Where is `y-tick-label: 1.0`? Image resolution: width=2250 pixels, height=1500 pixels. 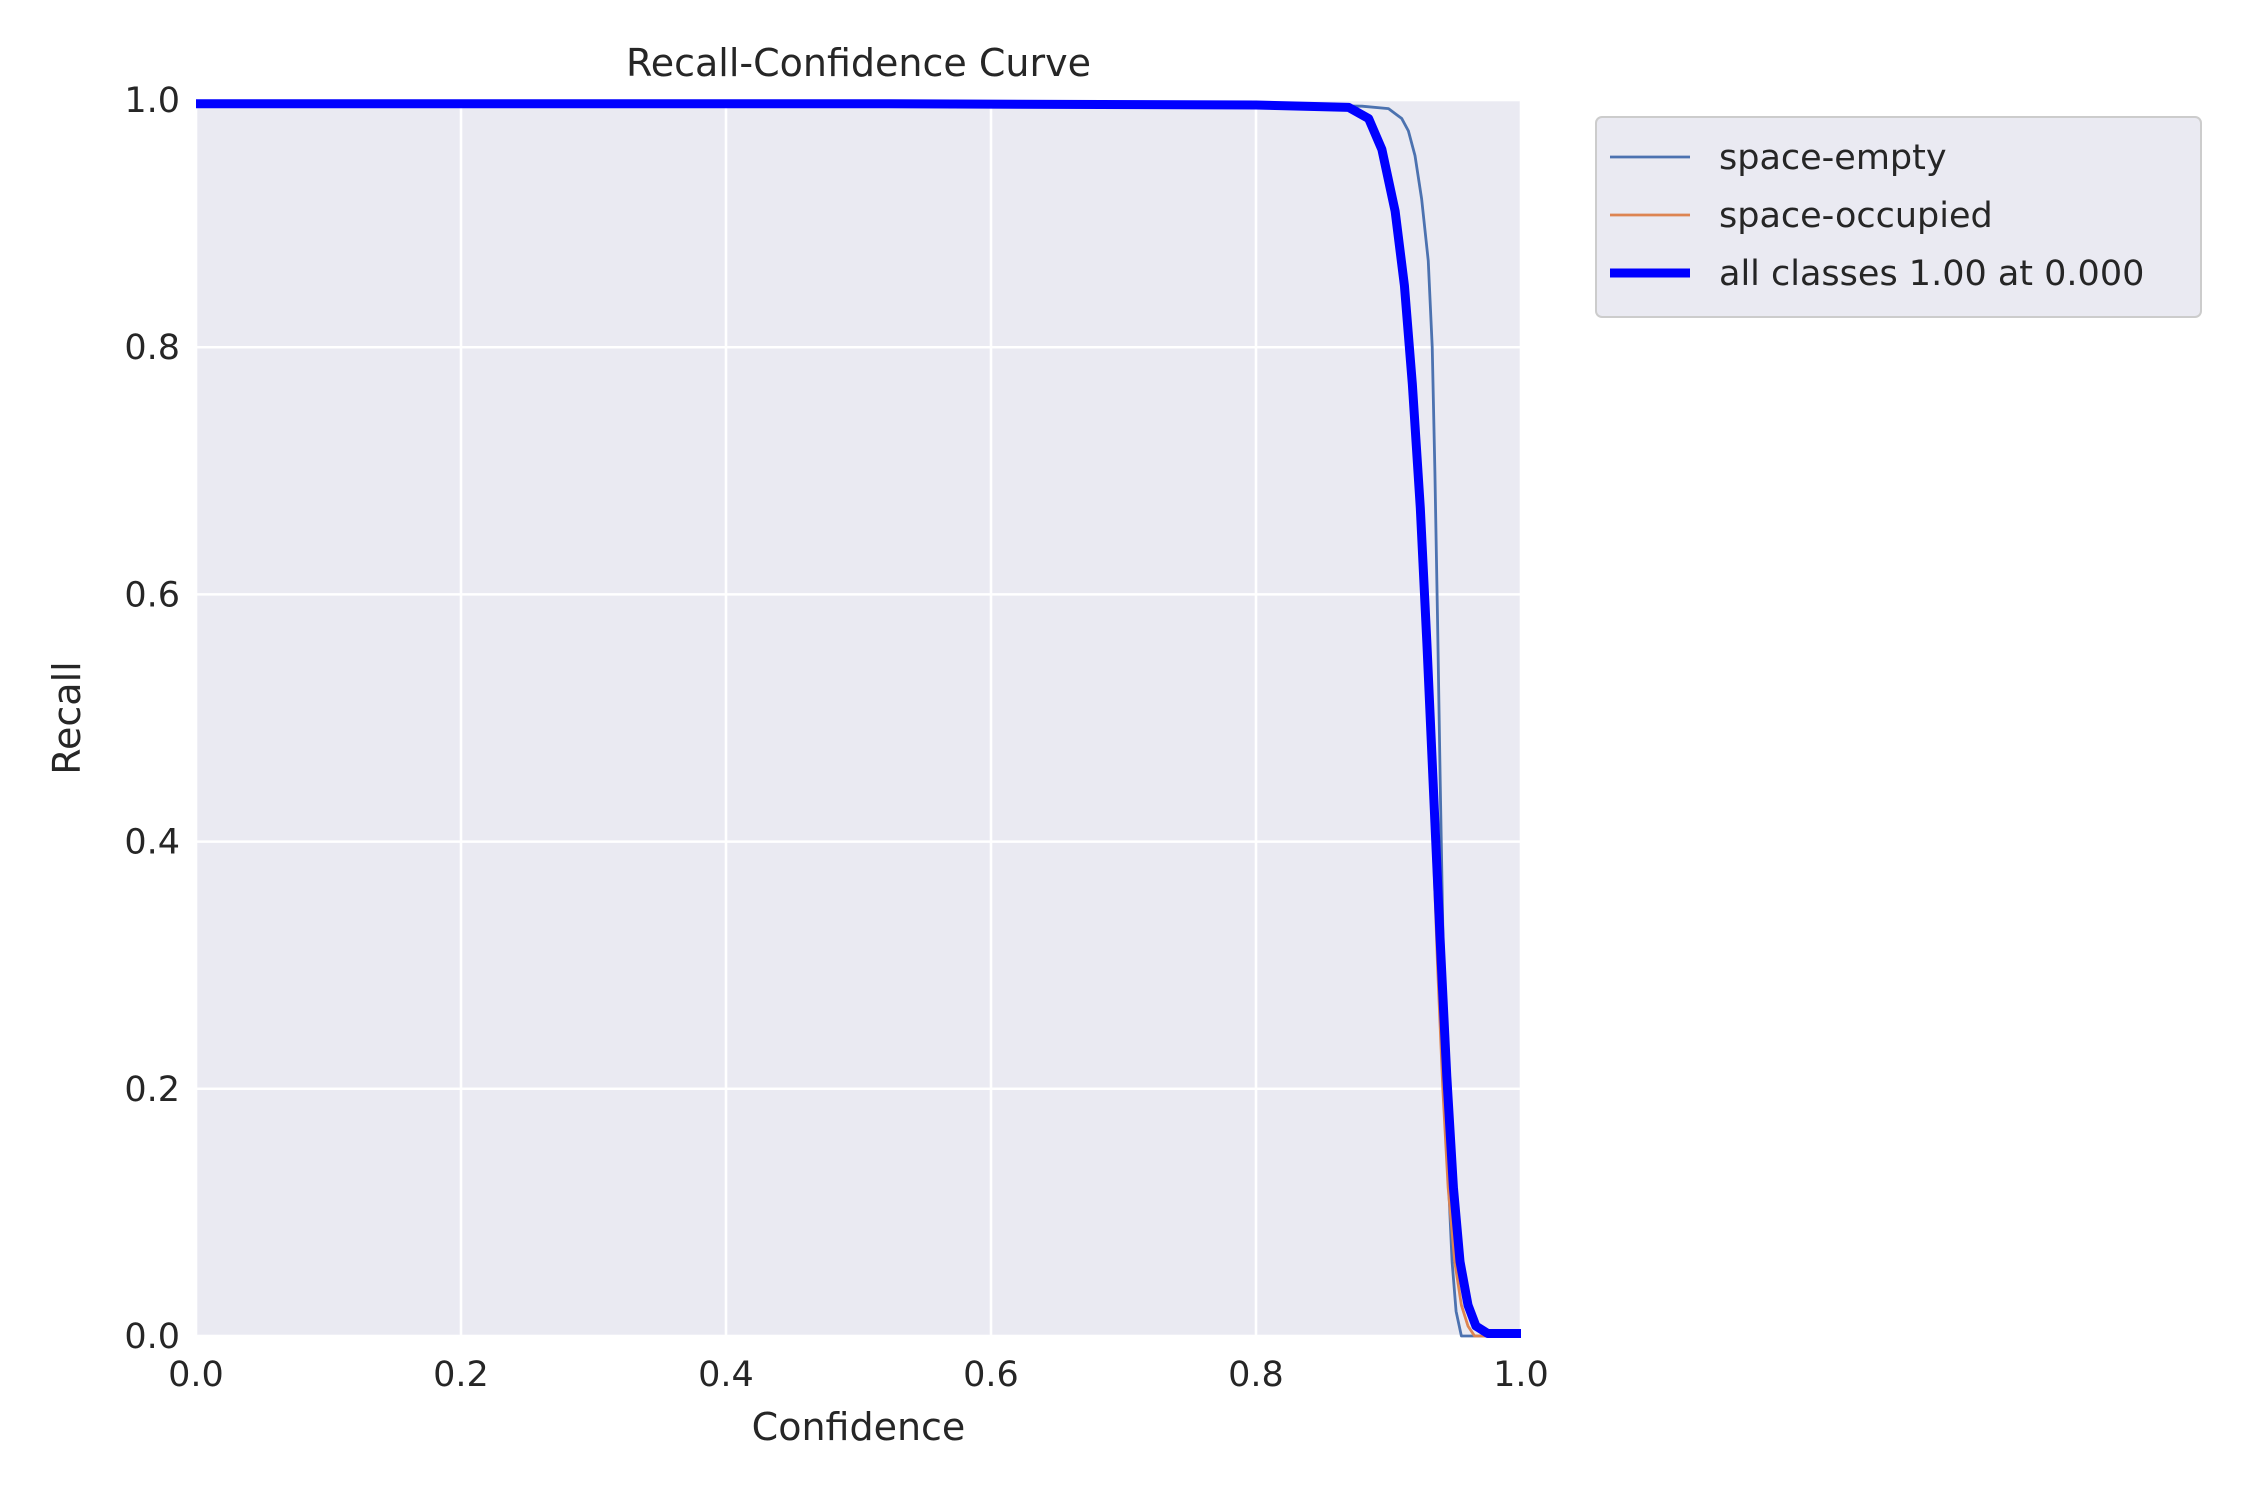 y-tick-label: 1.0 is located at coordinates (152, 101).